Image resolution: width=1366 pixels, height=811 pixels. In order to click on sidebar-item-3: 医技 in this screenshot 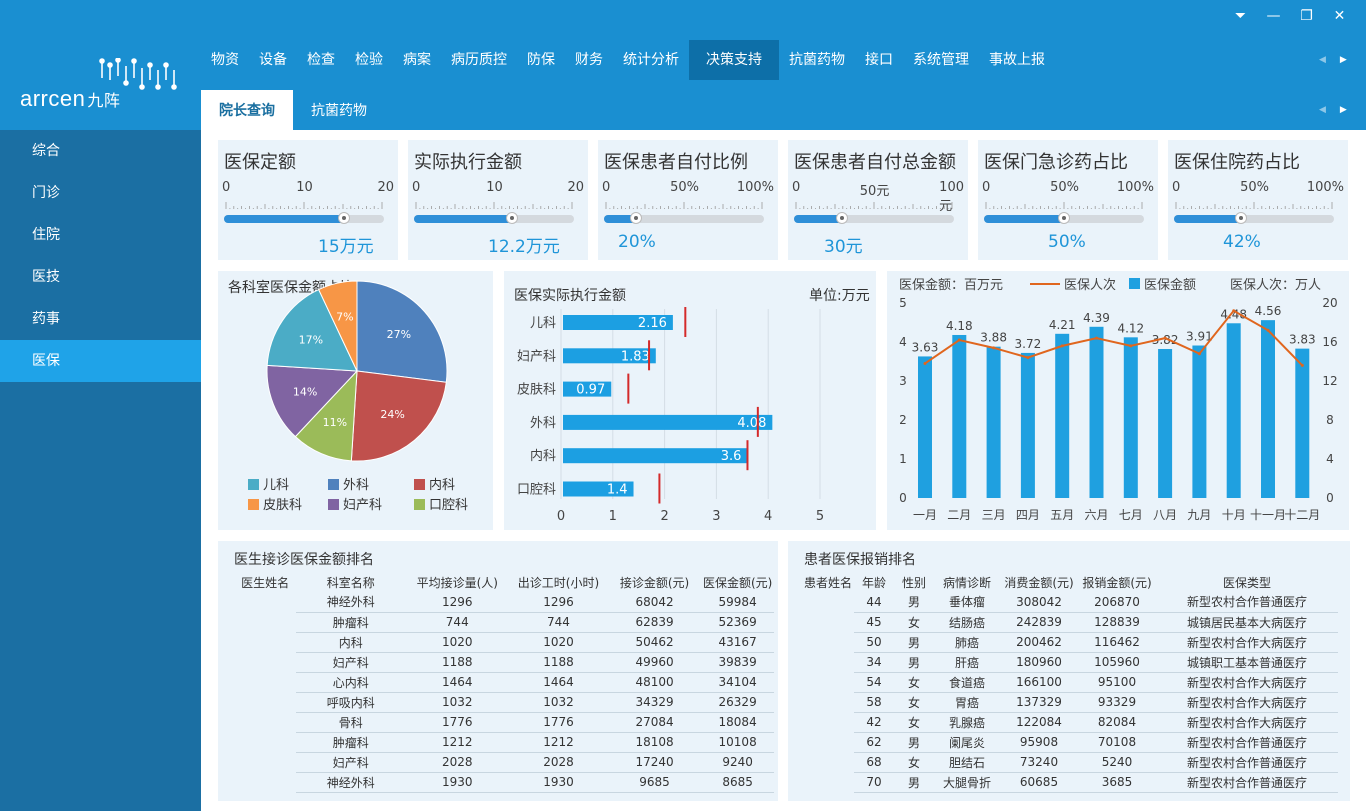, I will do `click(46, 277)`.